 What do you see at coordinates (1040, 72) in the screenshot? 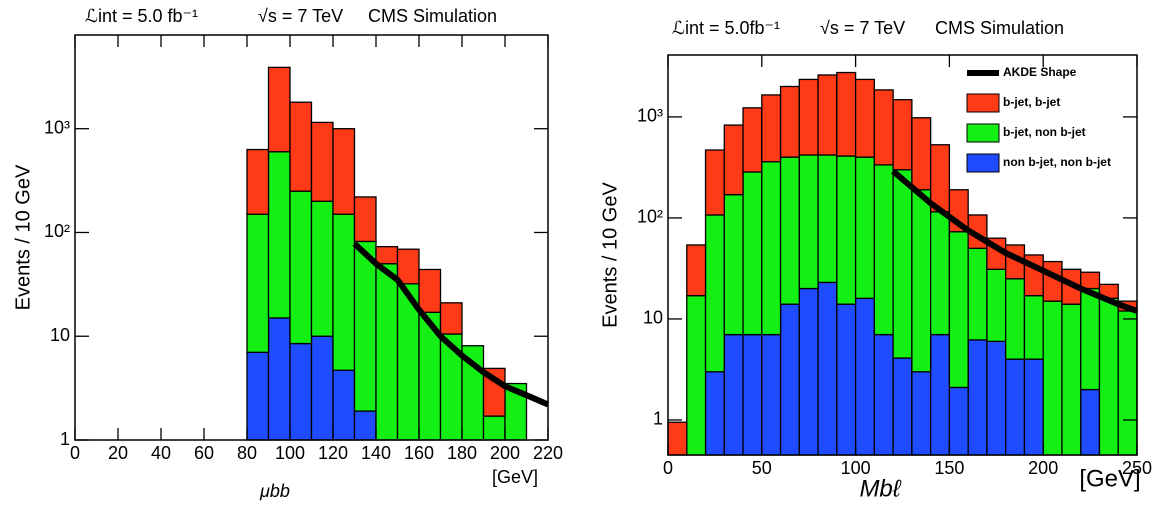
I see `legend-label: AKDE Shape` at bounding box center [1040, 72].